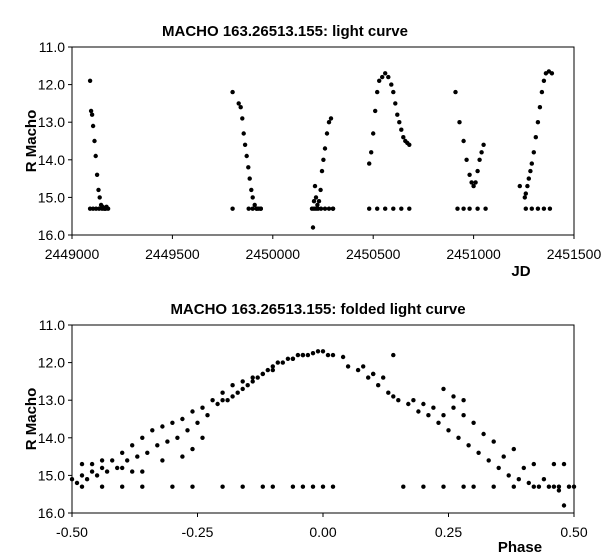 This screenshot has height=558, width=615. I want to click on light-curve-y-ticks: 11.0 12.0 13.0 14.0 15.0 16.0, so click(55, 141).